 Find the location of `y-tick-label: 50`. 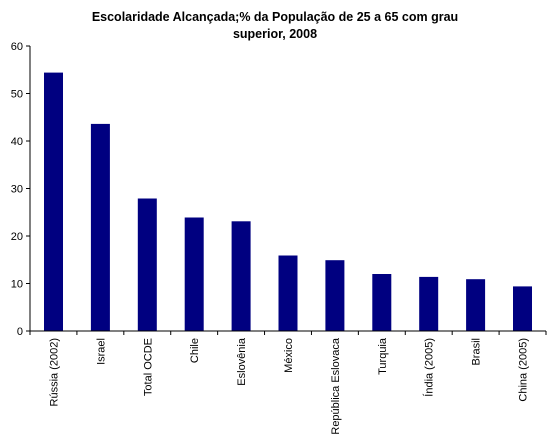

y-tick-label: 50 is located at coordinates (17, 95).